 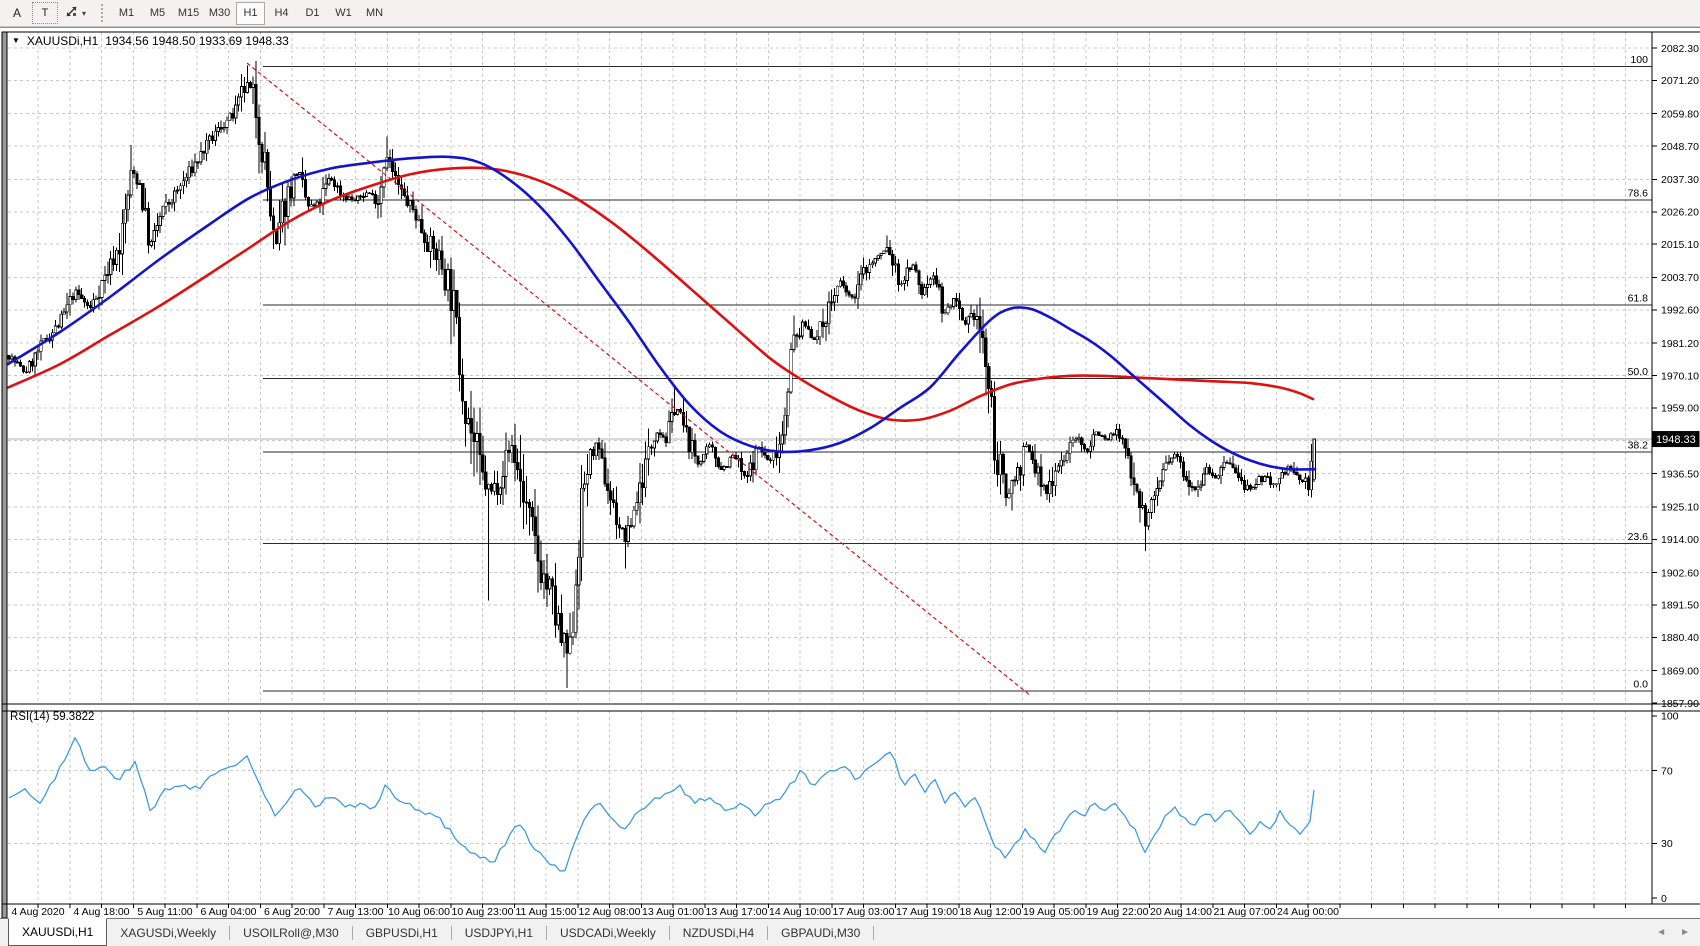 What do you see at coordinates (1308, 912) in the screenshot?
I see `svg-text: 24 Aug 00:00` at bounding box center [1308, 912].